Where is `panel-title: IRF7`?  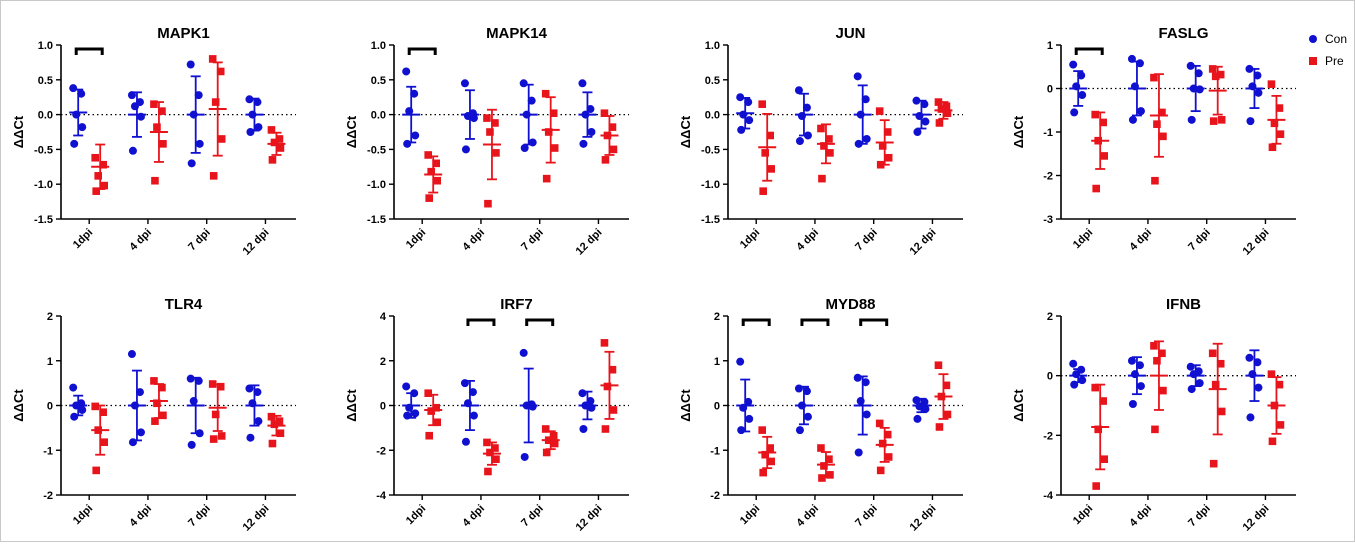
panel-title: IRF7 is located at coordinates (516, 304).